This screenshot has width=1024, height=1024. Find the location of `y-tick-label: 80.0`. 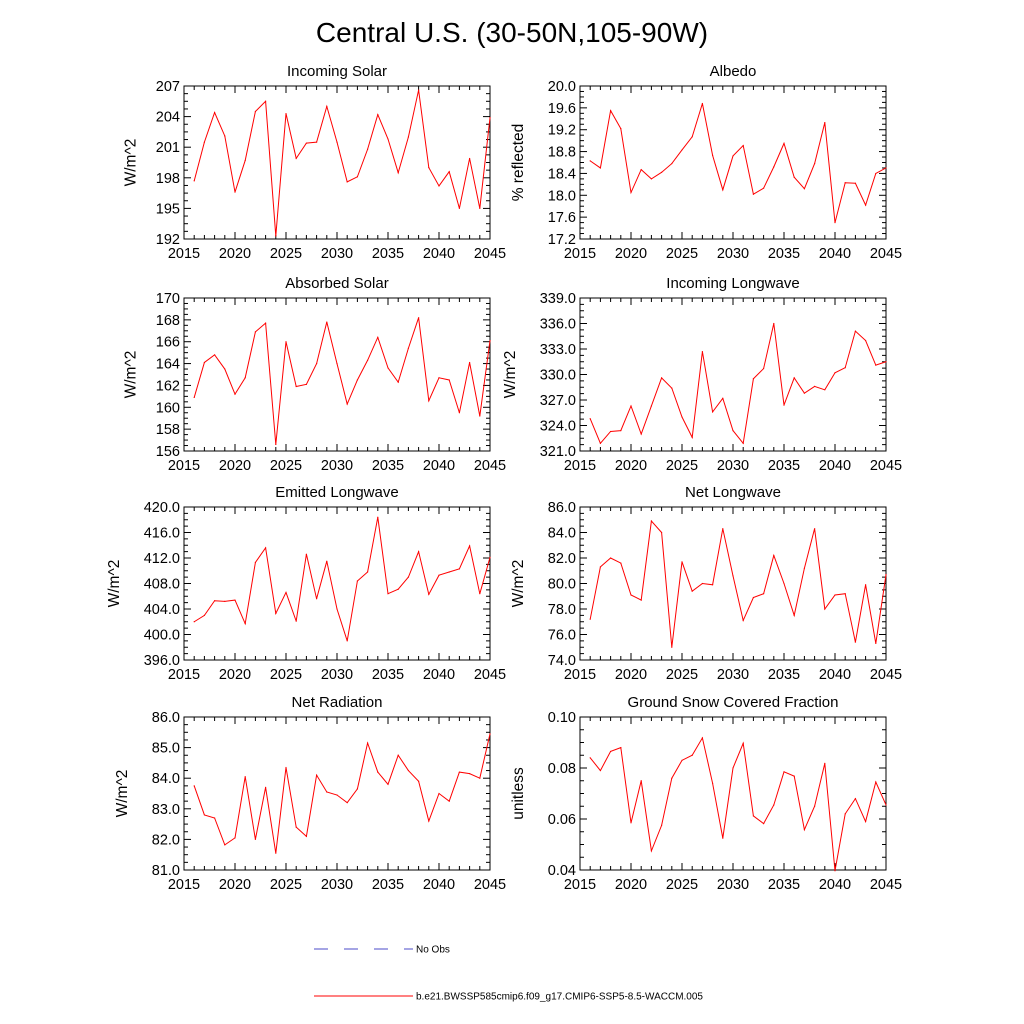

y-tick-label: 80.0 is located at coordinates (562, 585).